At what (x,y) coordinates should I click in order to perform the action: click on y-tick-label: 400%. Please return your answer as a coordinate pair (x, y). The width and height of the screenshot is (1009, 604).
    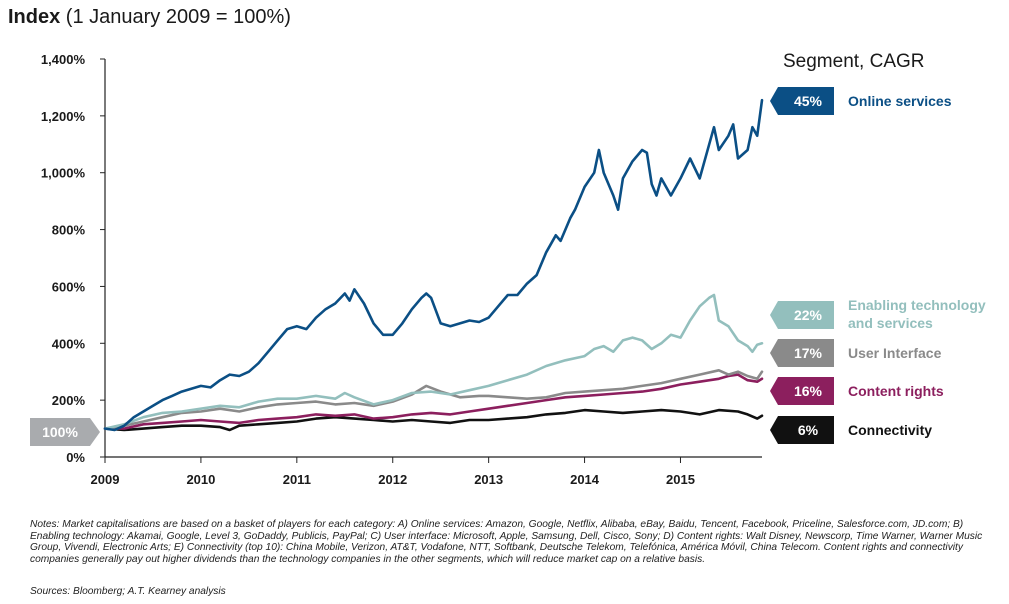
    Looking at the image, I should click on (69, 343).